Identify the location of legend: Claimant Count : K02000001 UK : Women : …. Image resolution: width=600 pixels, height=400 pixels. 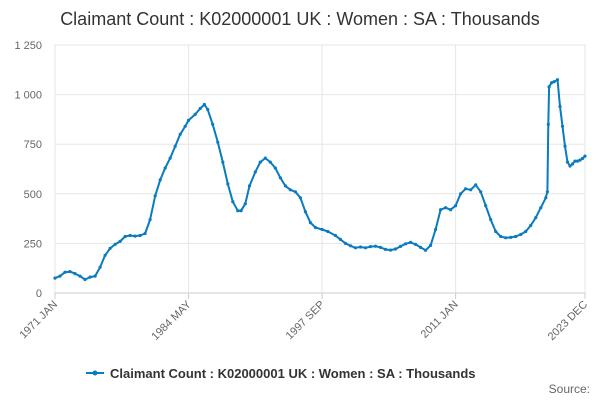
(281, 373).